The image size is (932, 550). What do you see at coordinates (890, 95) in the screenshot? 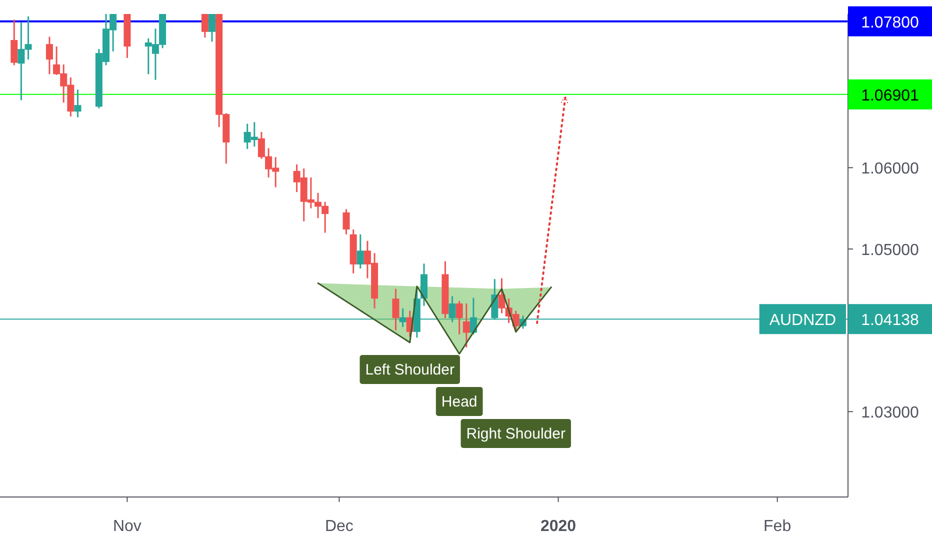
I see `ref-line-label: 1.06901` at bounding box center [890, 95].